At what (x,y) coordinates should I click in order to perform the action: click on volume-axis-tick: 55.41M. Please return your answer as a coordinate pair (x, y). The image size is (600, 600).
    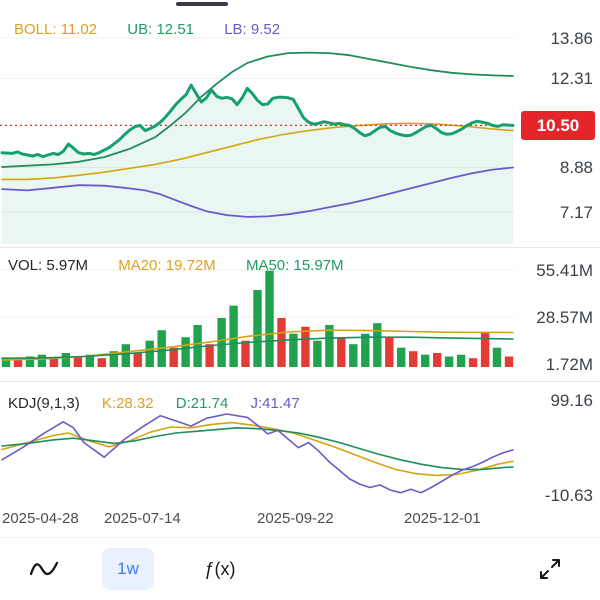
    Looking at the image, I should click on (564, 270).